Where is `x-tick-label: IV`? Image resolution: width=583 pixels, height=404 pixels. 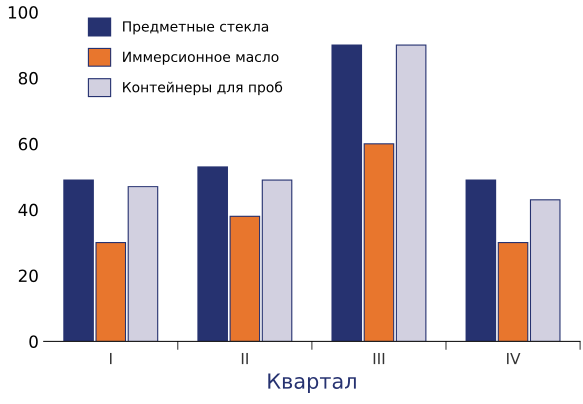
x-tick-label: IV is located at coordinates (513, 358).